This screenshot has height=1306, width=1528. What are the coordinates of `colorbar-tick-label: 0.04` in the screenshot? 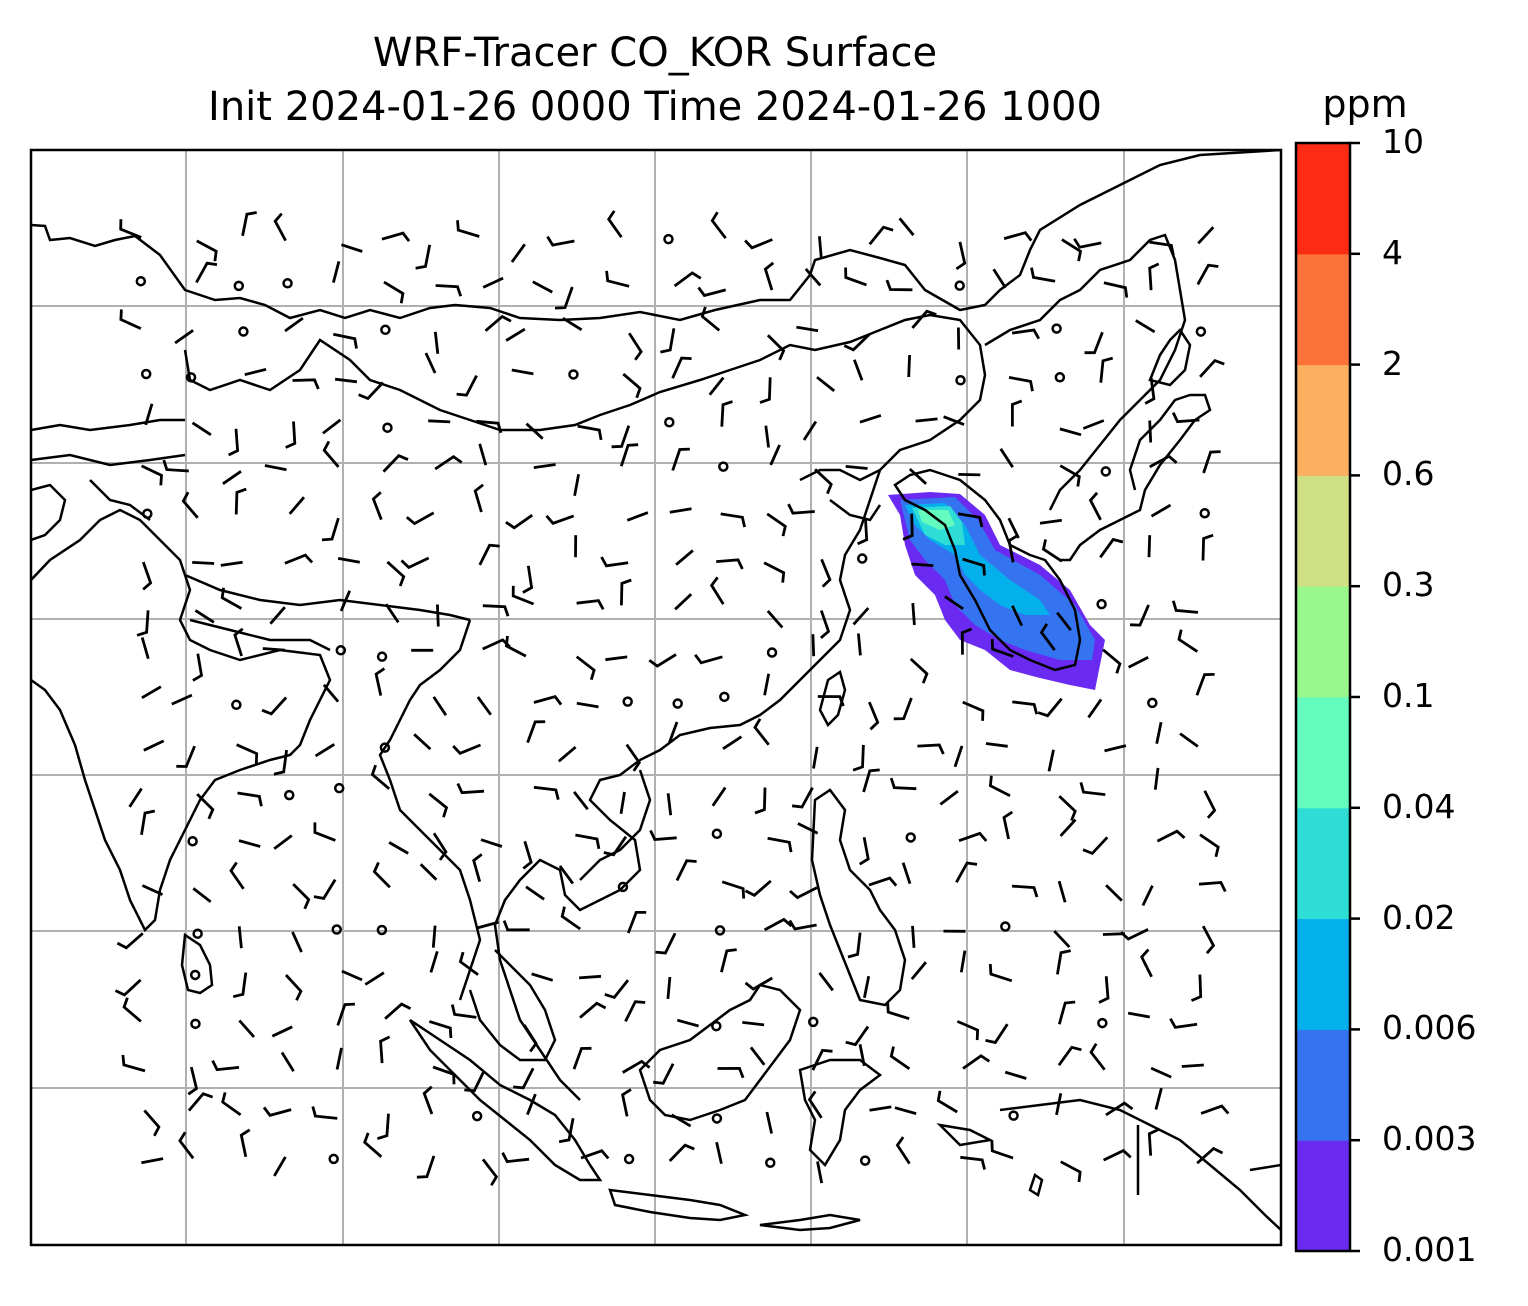 It's located at (1419, 806).